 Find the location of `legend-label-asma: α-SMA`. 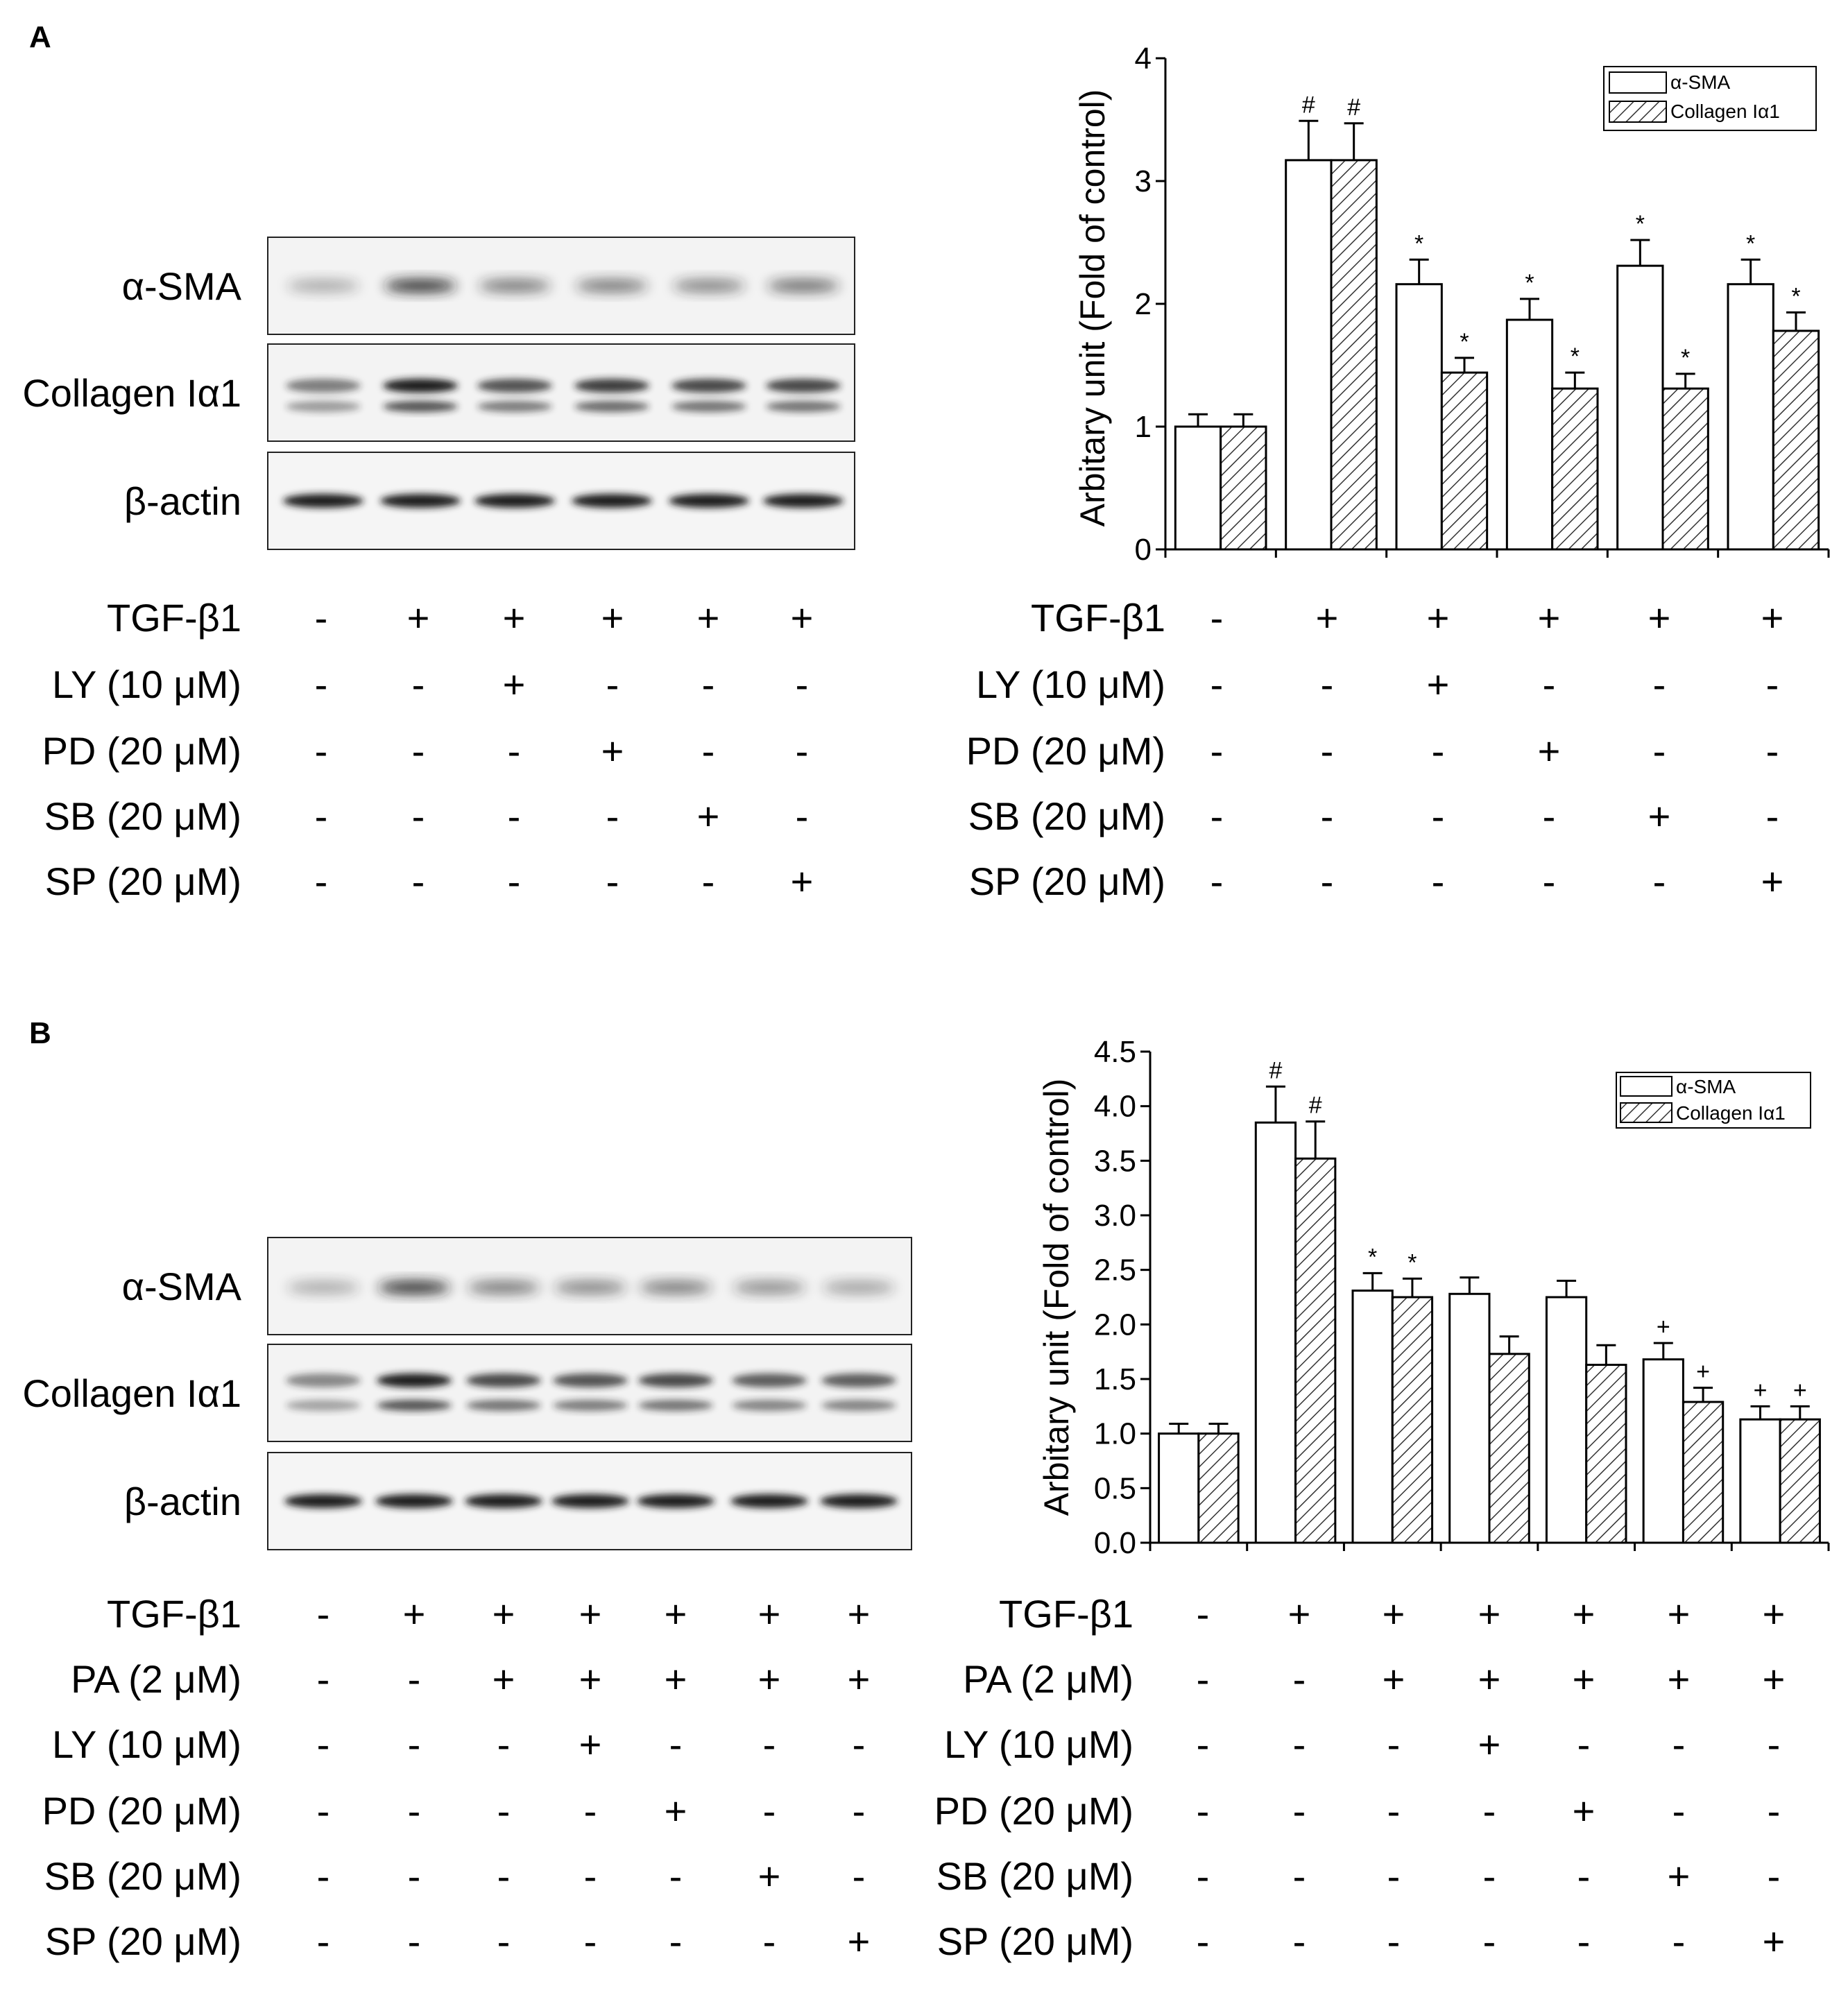

legend-label-asma: α-SMA is located at coordinates (1700, 82).